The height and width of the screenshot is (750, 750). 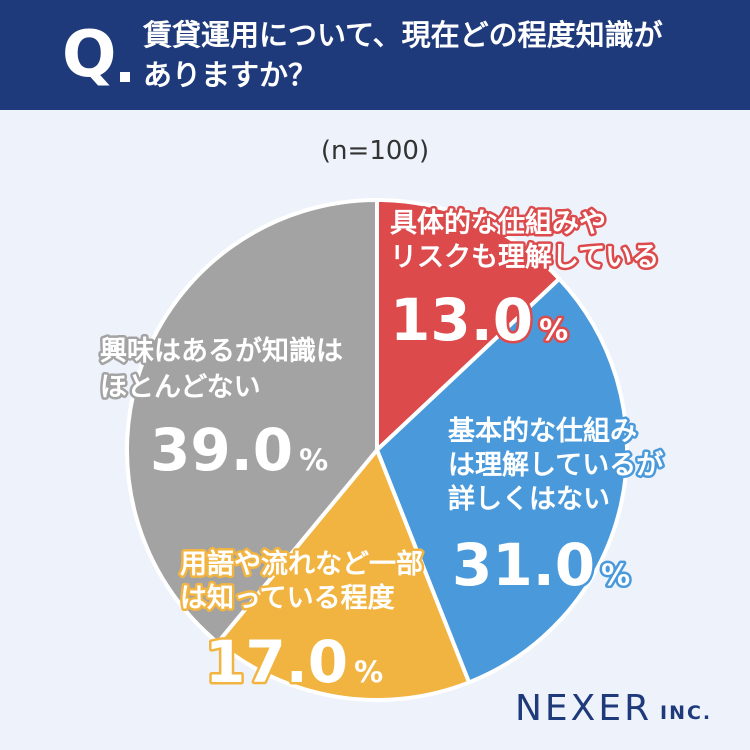 I want to click on slice-label-1-line-1: 具体的な仕組みや, so click(x=498, y=223).